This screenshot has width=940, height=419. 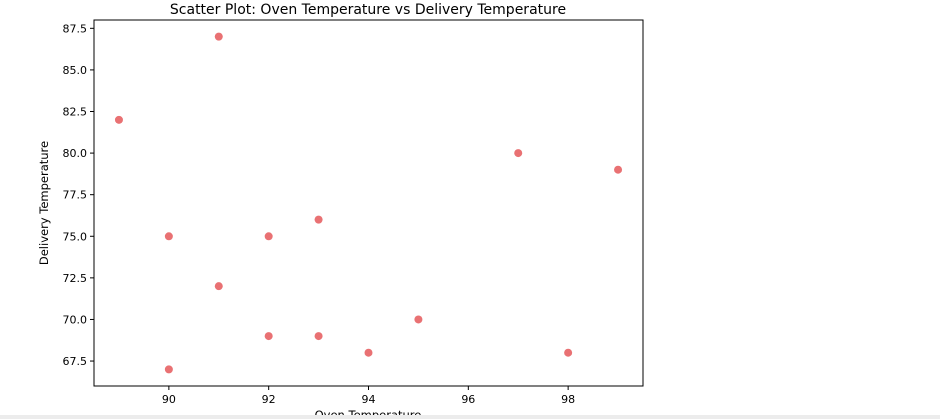 What do you see at coordinates (169, 399) in the screenshot?
I see `x-tick-label: 90` at bounding box center [169, 399].